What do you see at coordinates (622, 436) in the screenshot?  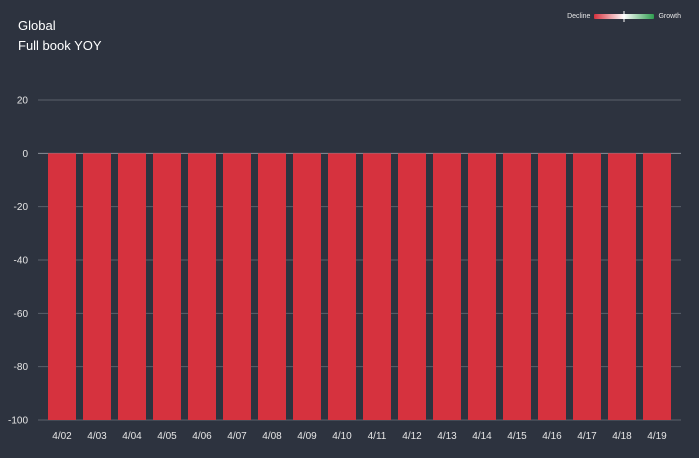 I see `x-tick-label: 4/18` at bounding box center [622, 436].